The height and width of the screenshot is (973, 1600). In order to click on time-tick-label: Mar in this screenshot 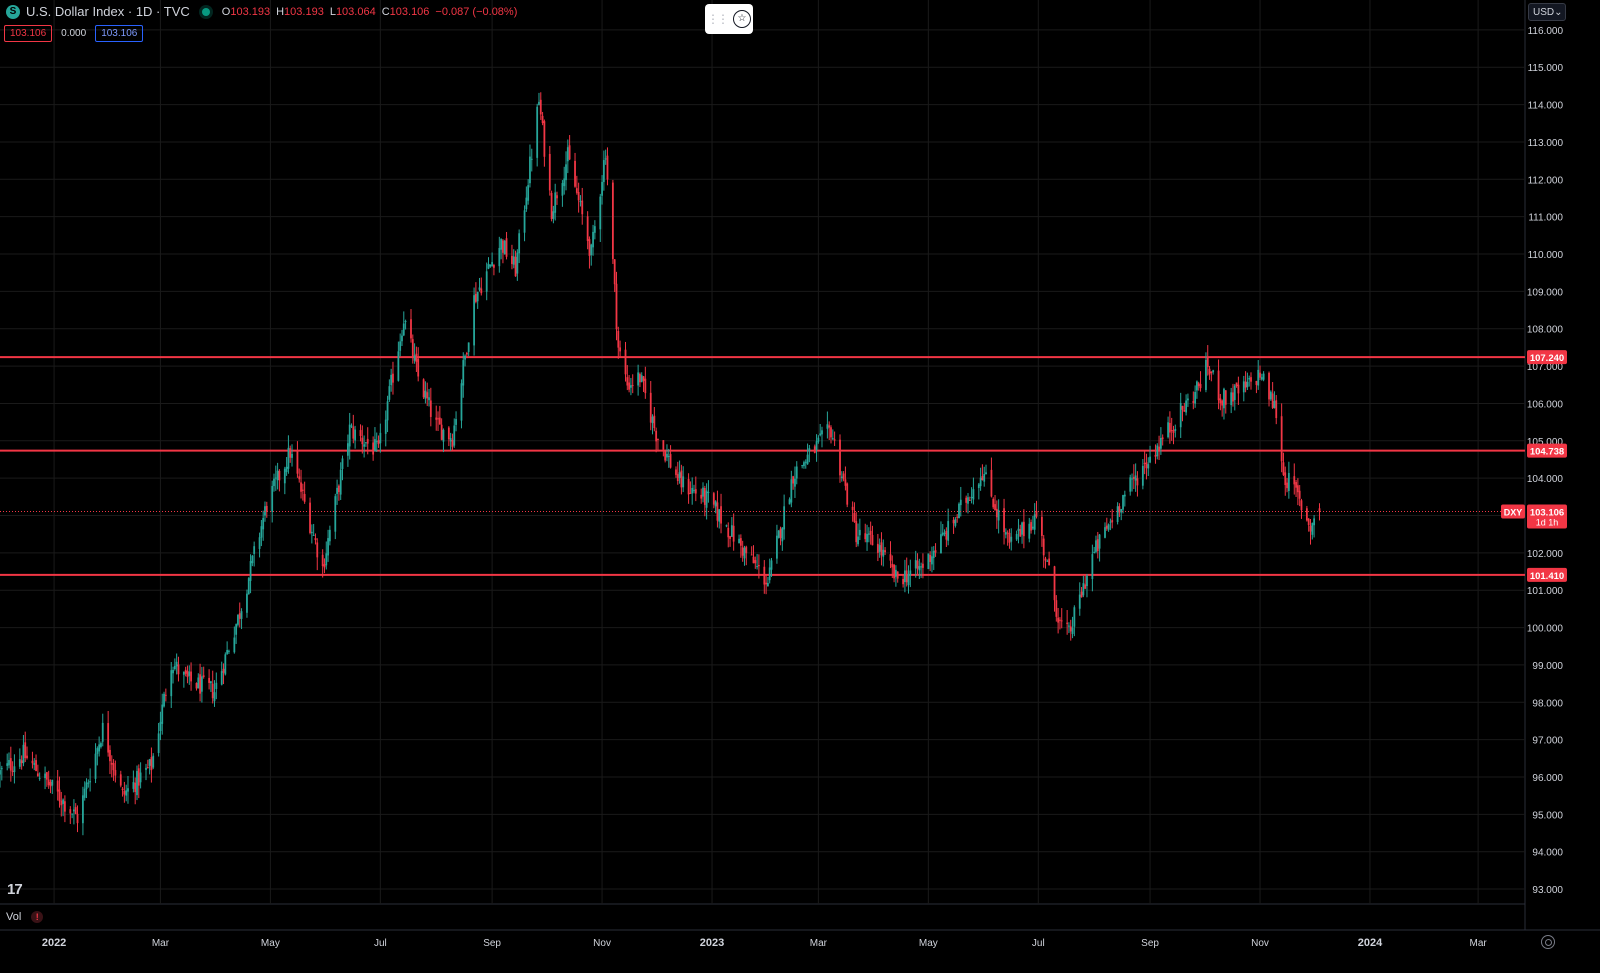, I will do `click(819, 943)`.